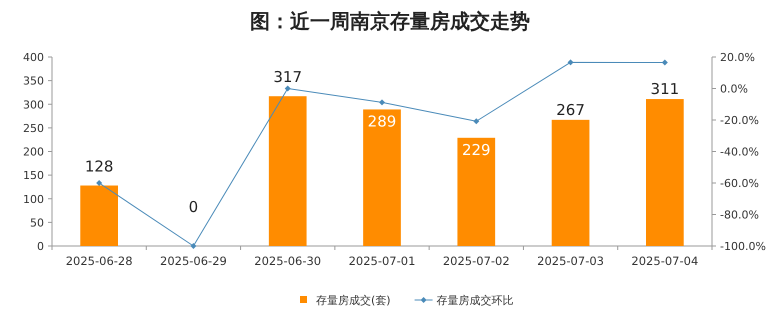 The image size is (780, 328). Describe the element at coordinates (570, 261) in the screenshot. I see `x-tick-label: 2025-07-03` at that location.